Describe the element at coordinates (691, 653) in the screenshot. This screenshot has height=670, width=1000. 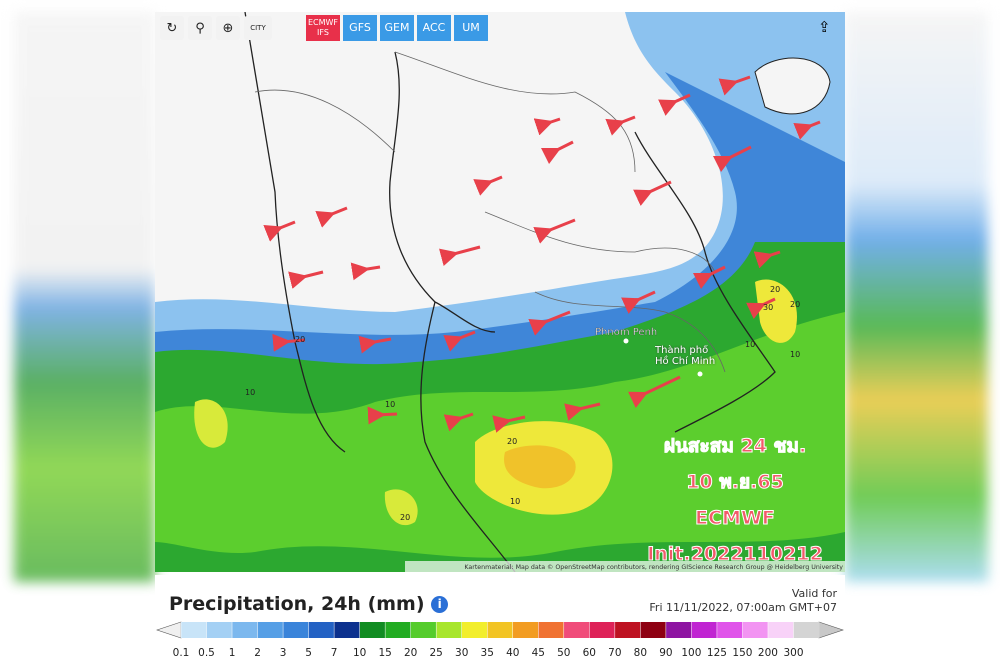
I see `colorbar-label: 100` at that location.